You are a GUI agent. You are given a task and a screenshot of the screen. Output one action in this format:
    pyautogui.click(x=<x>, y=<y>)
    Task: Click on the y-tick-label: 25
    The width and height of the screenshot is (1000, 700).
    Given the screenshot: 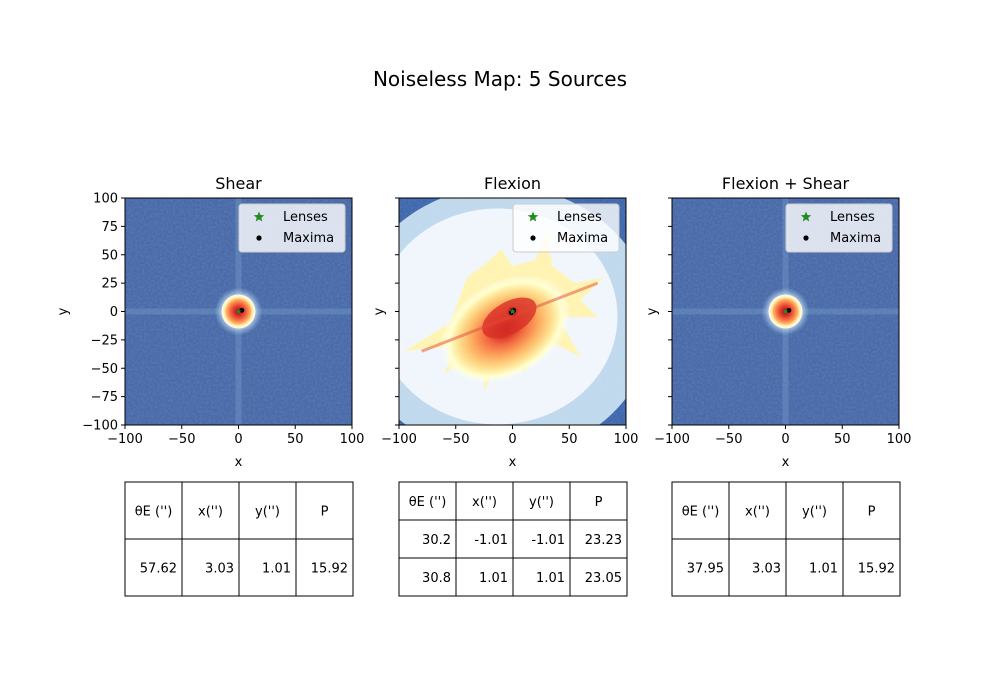 What is the action you would take?
    pyautogui.click(x=109, y=284)
    